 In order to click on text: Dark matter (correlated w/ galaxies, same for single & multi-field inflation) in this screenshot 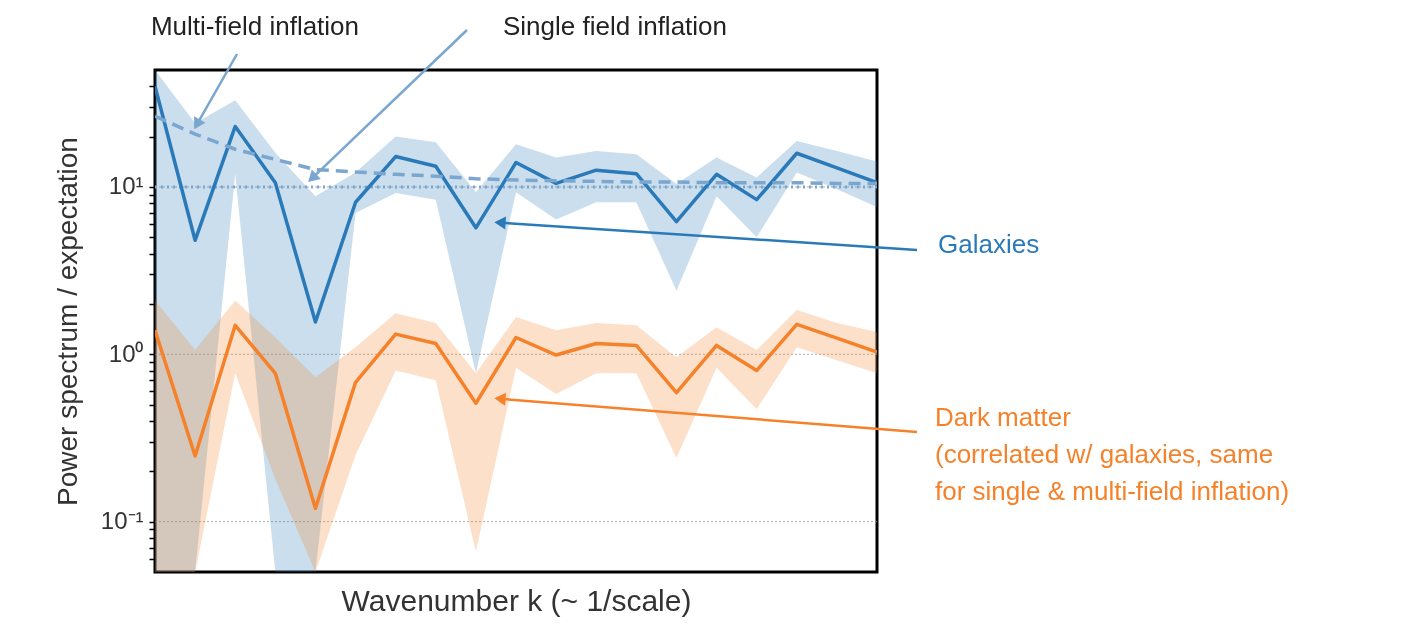, I will do `click(1112, 454)`.